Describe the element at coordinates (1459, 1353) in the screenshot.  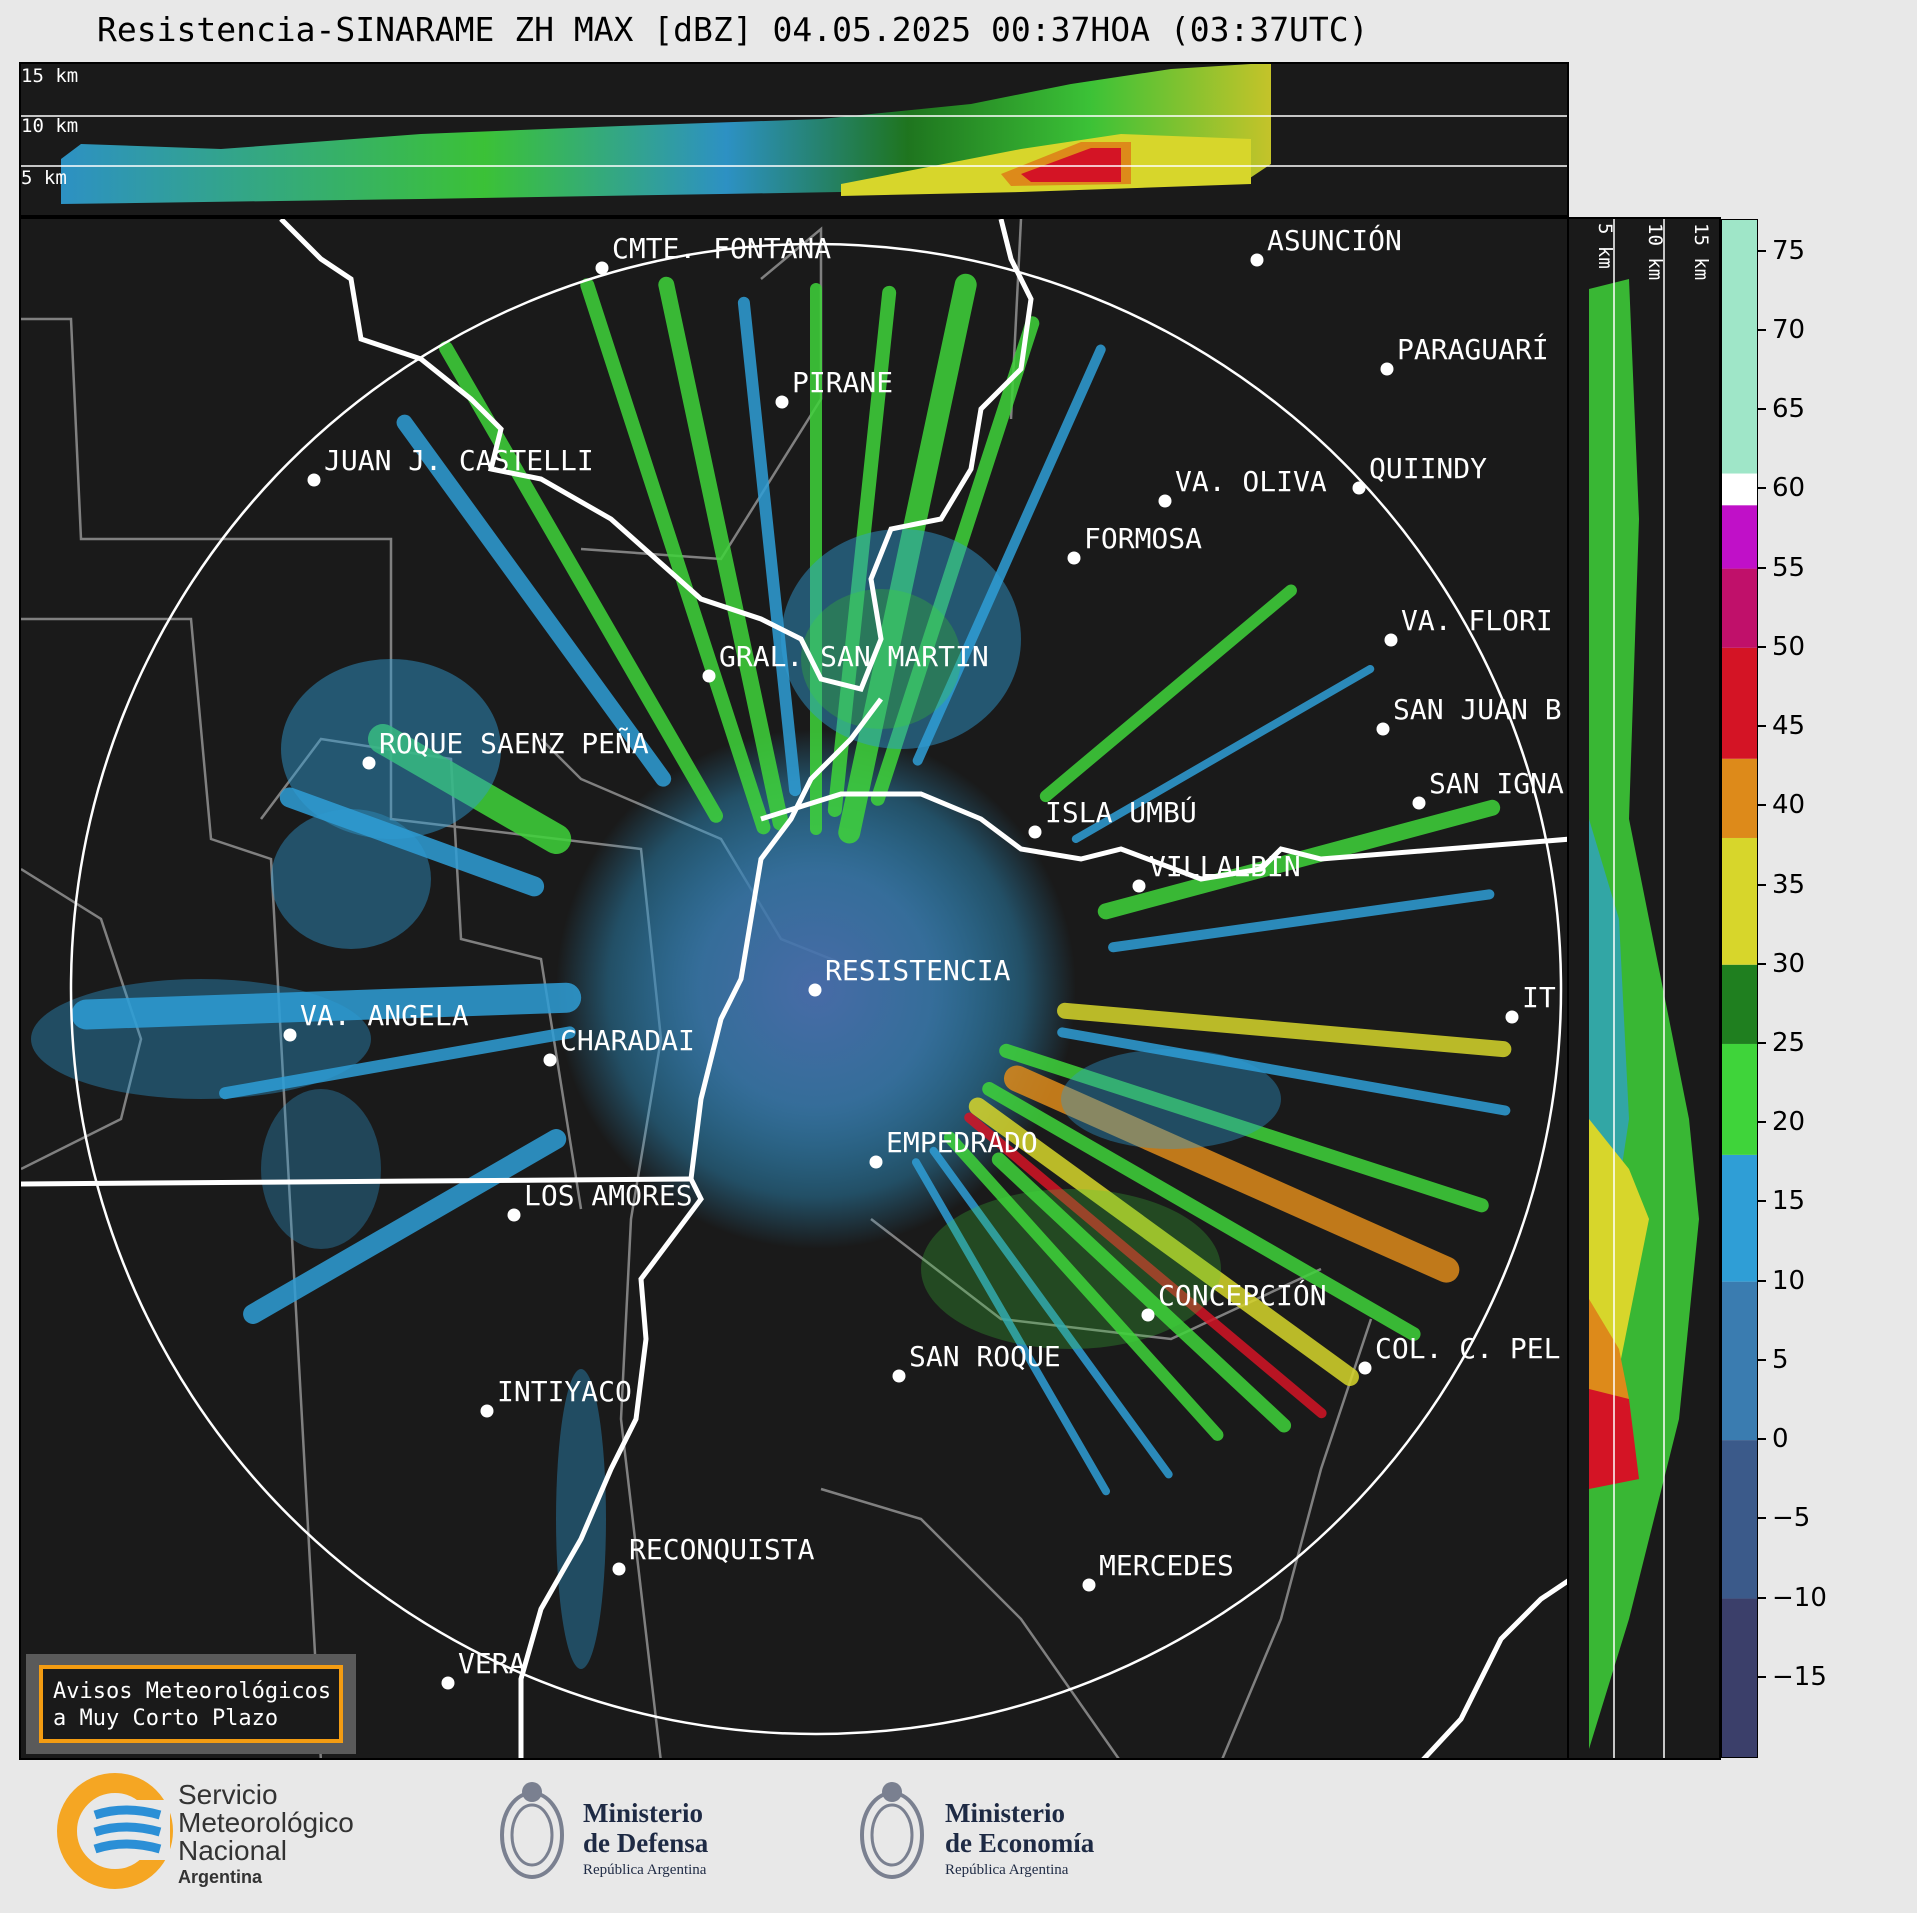
I see `city-marker: COL. C. PEL` at that location.